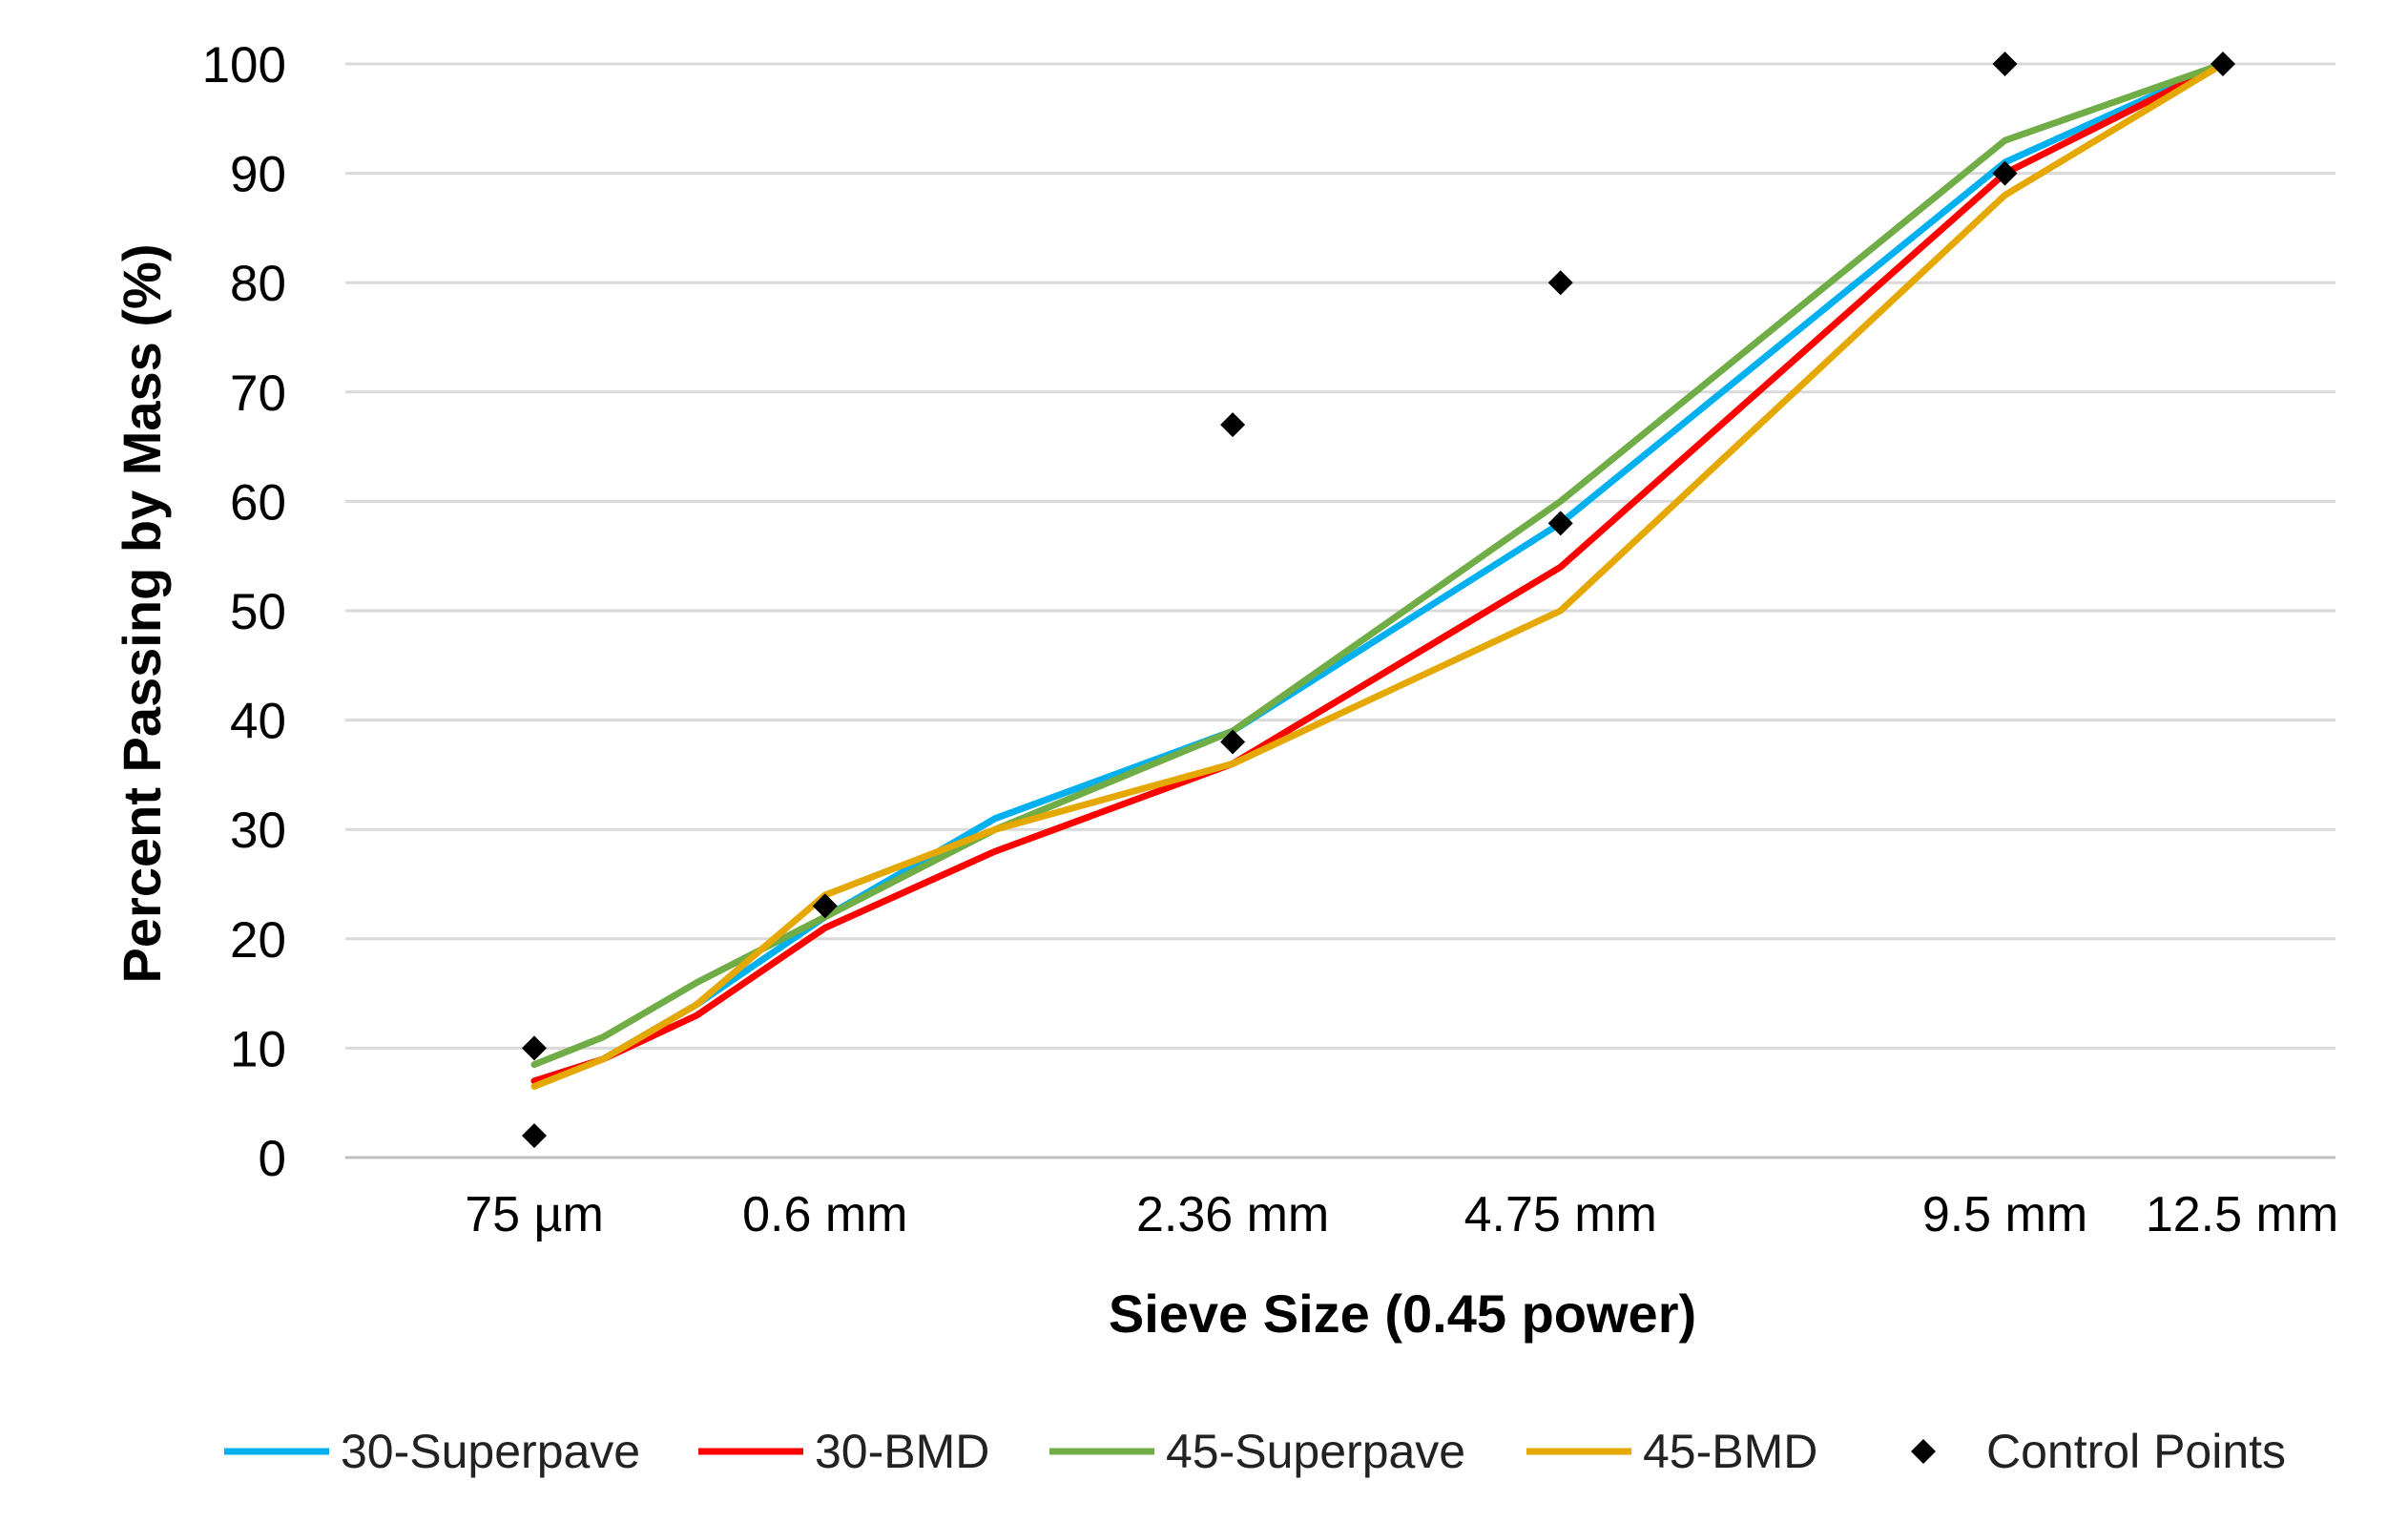 The height and width of the screenshot is (1523, 2408). I want to click on y-tick-label: 30, so click(258, 831).